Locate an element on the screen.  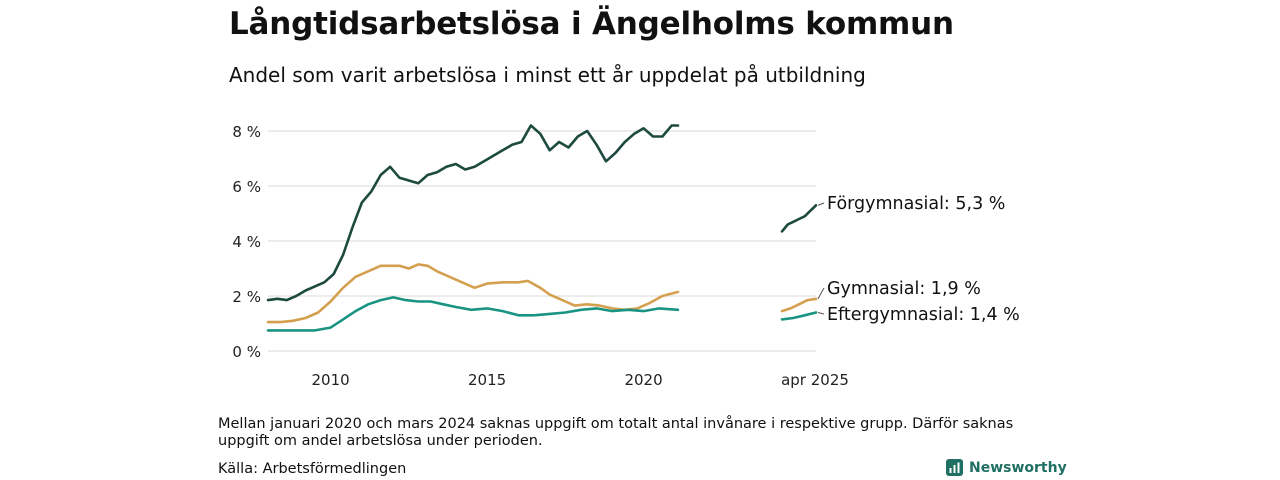
y-tick-label: 0 % is located at coordinates (246, 352).